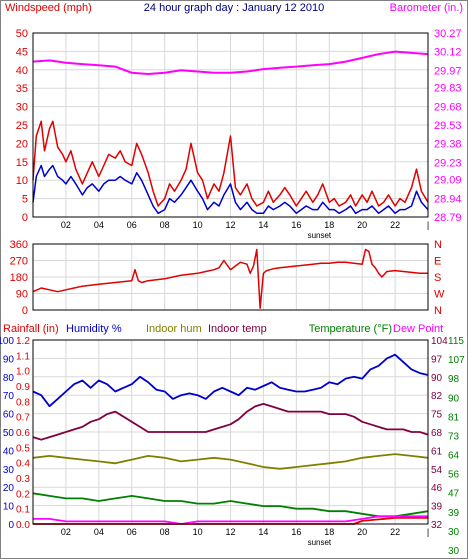 The image size is (468, 559). I want to click on rain-y-tick-0.7: 0.7, so click(23, 418).